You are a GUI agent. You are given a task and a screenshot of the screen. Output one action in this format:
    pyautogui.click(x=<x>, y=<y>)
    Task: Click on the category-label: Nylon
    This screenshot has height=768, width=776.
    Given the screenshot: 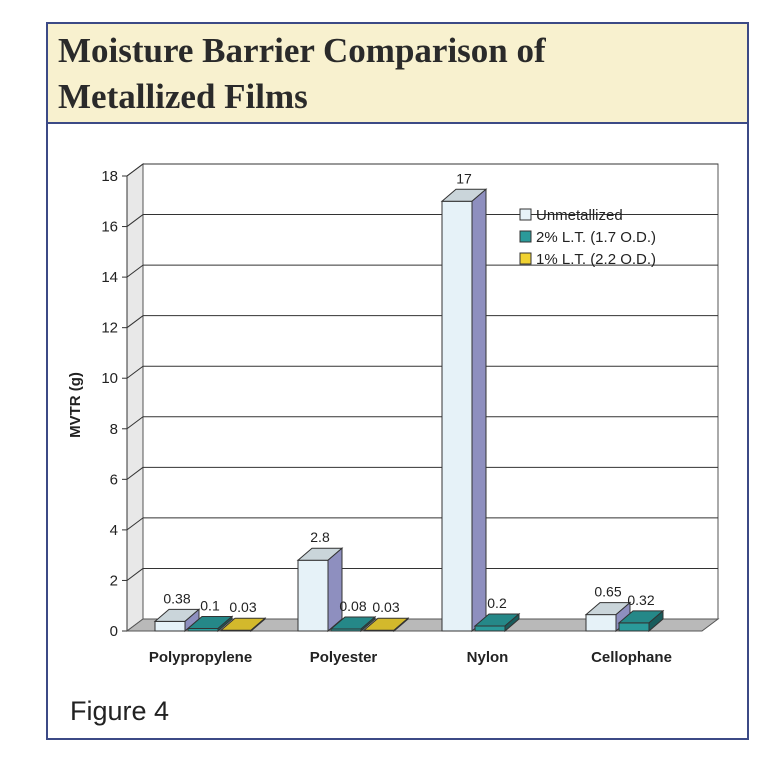 What is the action you would take?
    pyautogui.click(x=488, y=657)
    